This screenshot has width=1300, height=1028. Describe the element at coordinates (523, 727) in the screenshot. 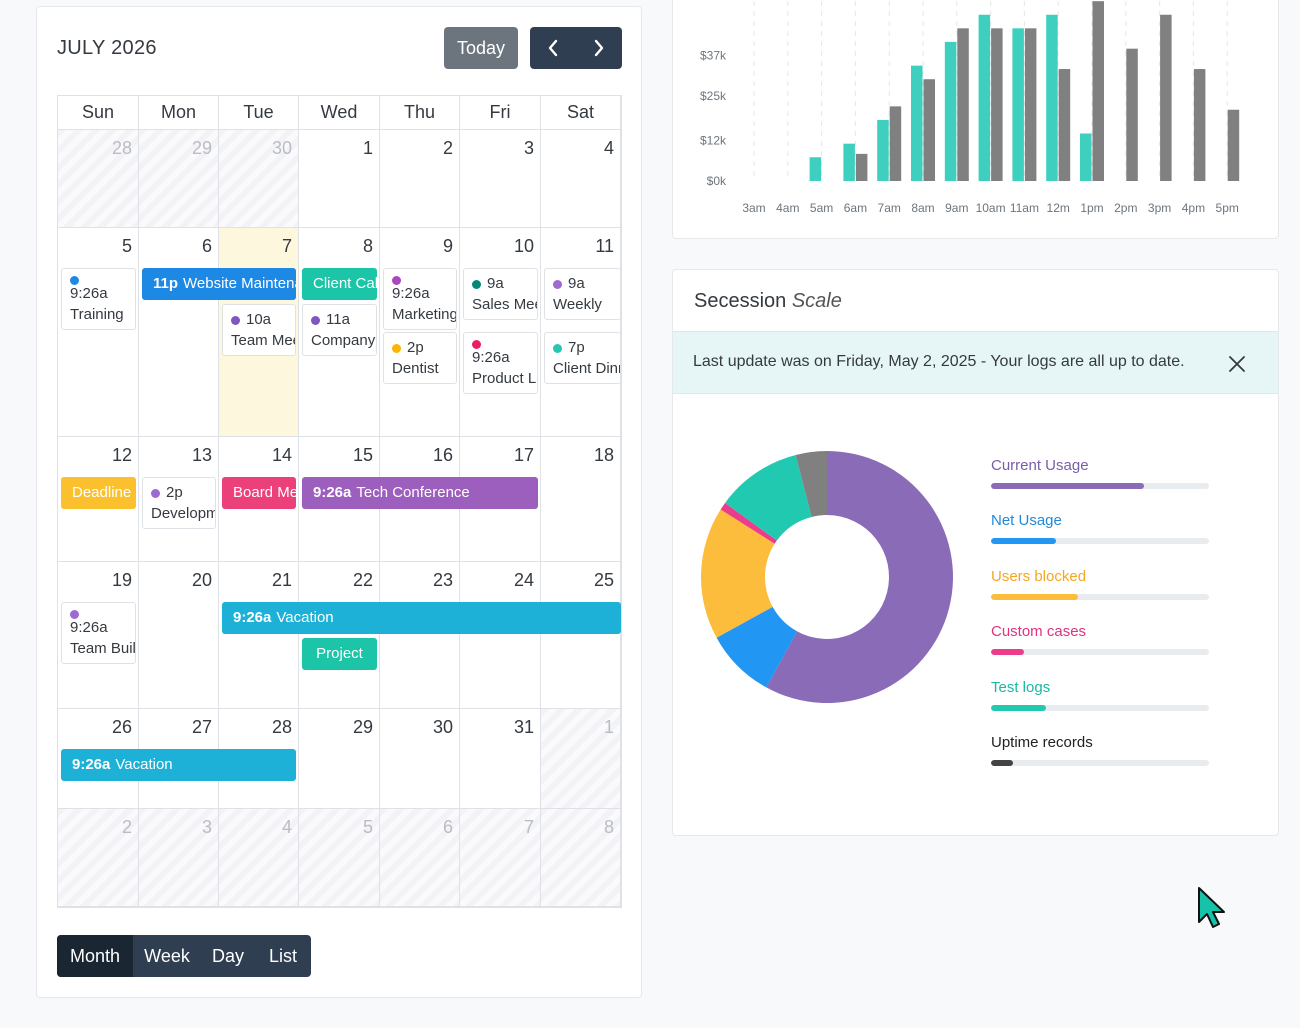

I see `day-number: 31` at that location.